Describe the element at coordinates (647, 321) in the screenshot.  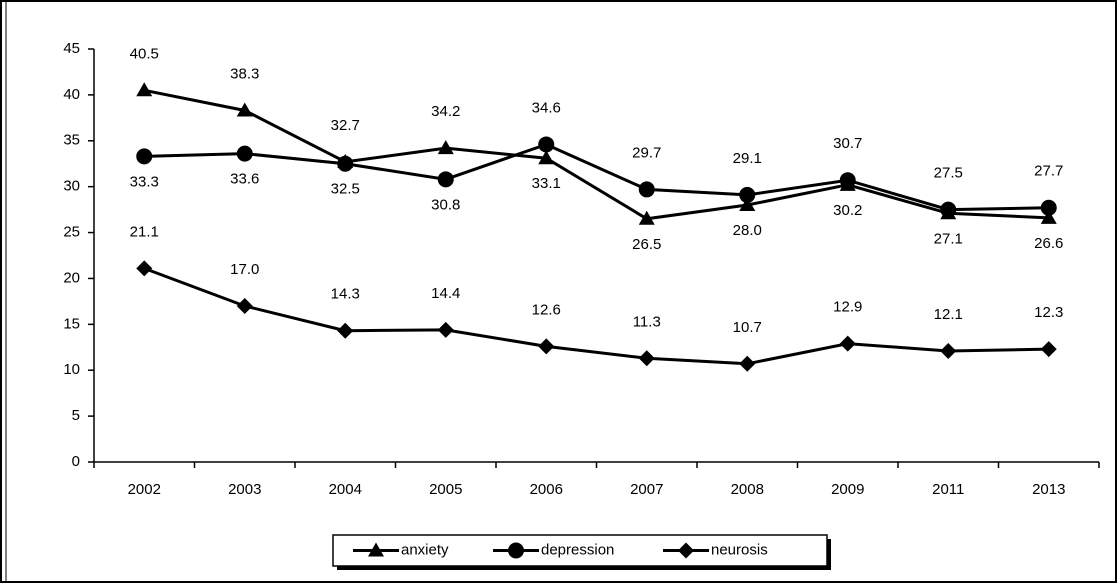
I see `data-label: 11.3` at that location.